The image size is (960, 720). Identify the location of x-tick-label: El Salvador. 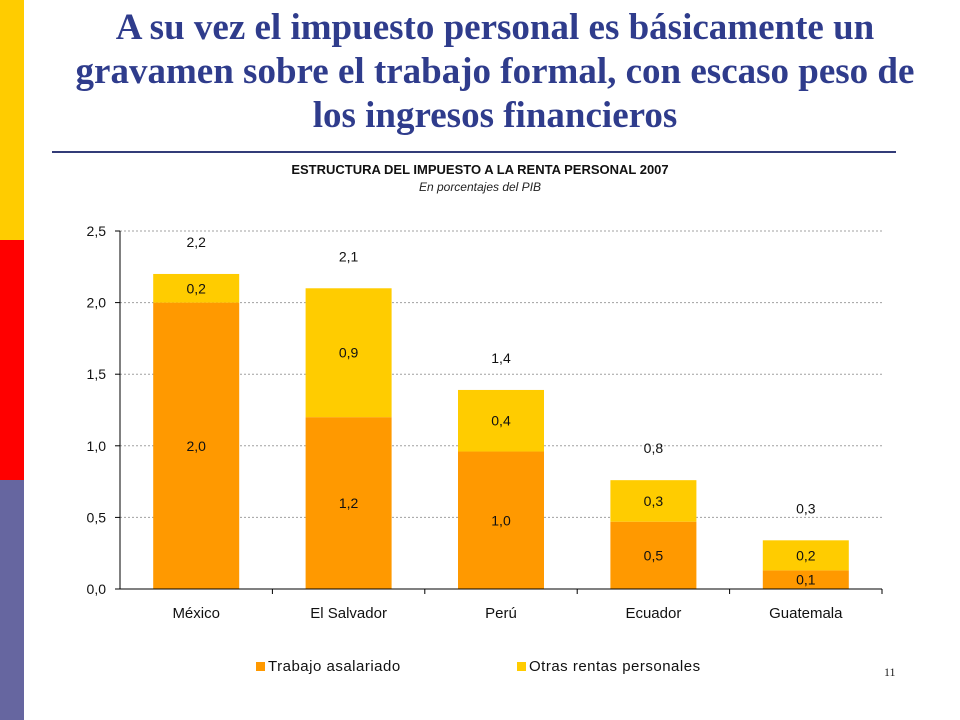
(348, 613).